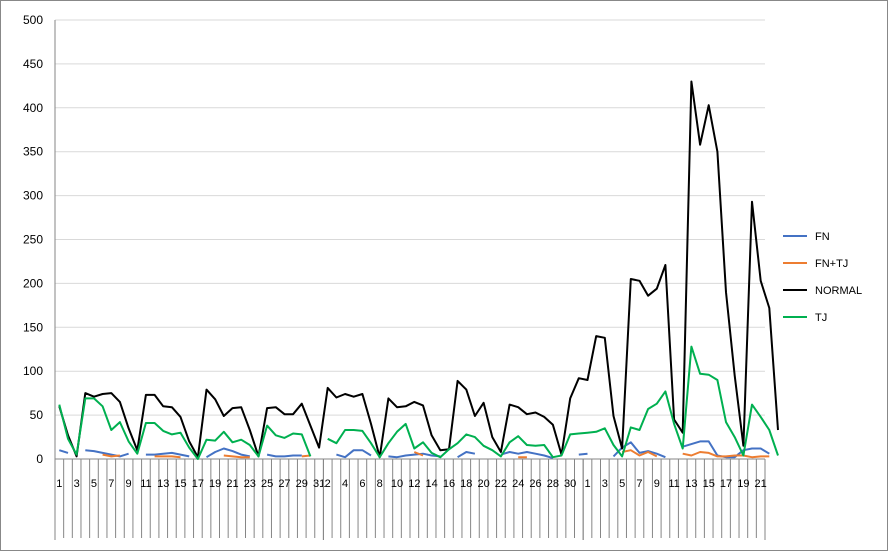  Describe the element at coordinates (483, 484) in the screenshot. I see `x-tick-label: 20` at that location.